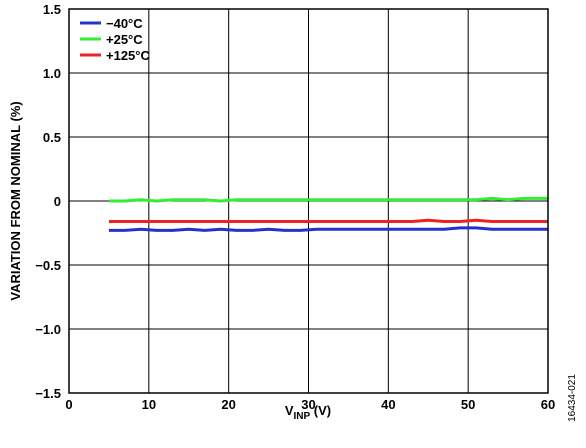 The image size is (586, 448). Describe the element at coordinates (48, 201) in the screenshot. I see `y-tick-labels: 1.5 1.0 0.5 0 −0.5 −1.0 −1.5` at that location.